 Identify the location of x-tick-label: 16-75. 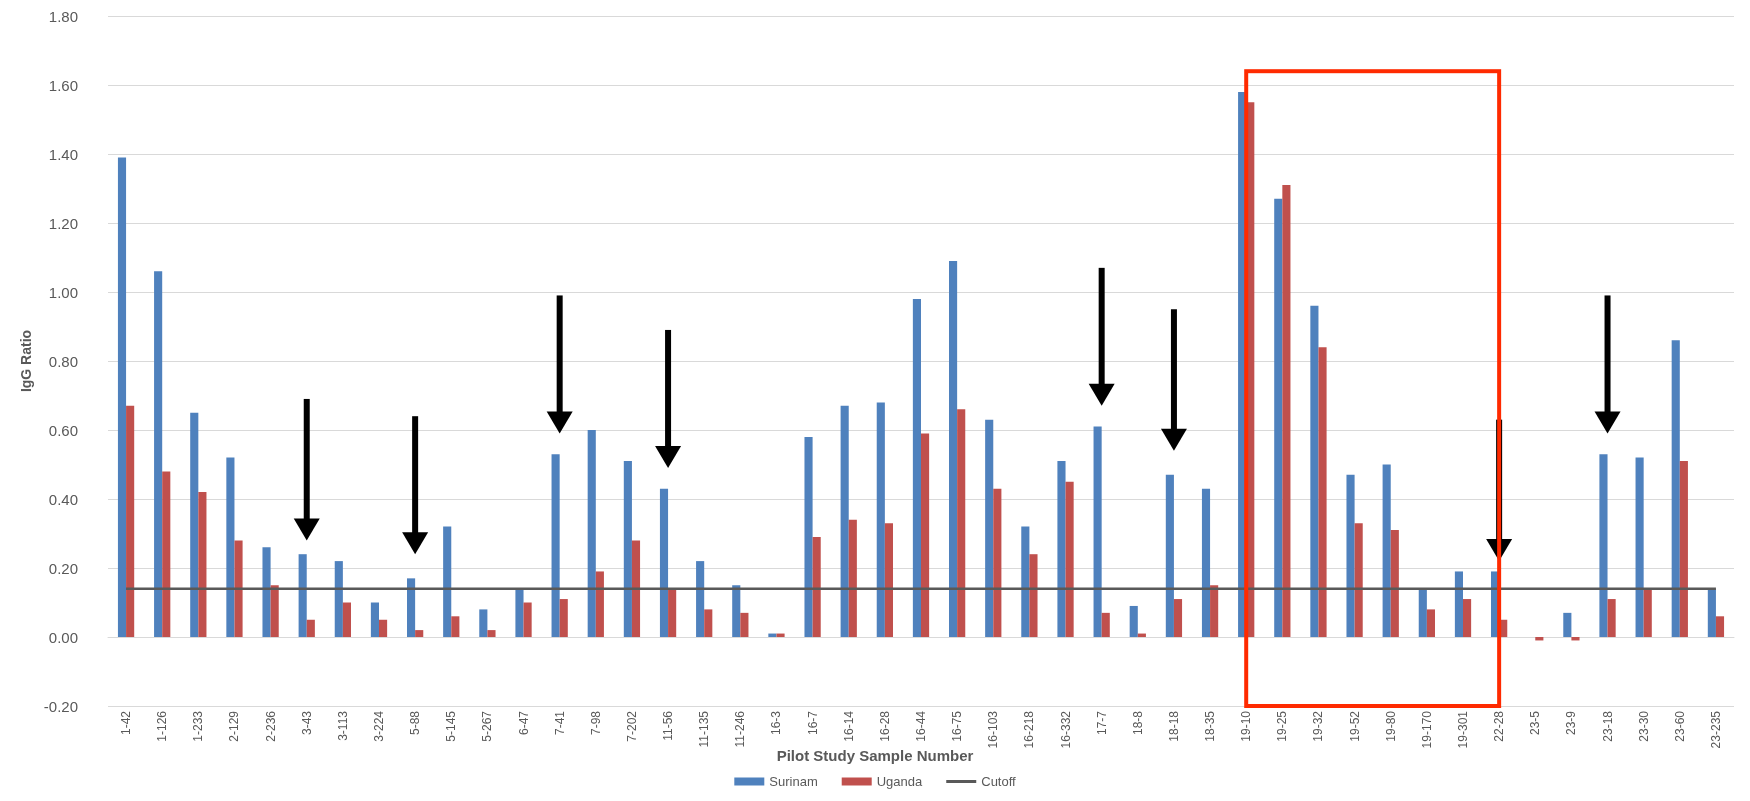
(957, 726).